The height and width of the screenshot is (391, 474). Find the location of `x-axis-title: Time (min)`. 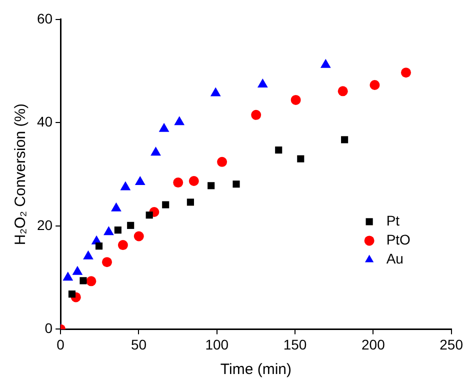

x-axis-title: Time (min) is located at coordinates (256, 369).